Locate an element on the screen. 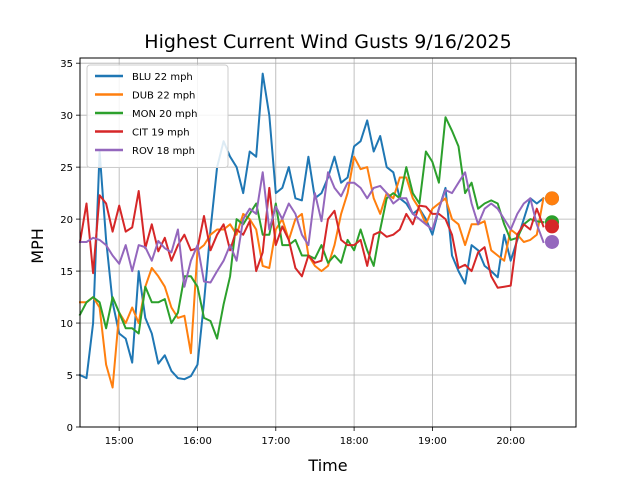 Image resolution: width=640 pixels, height=480 pixels. x-tick-label: 15:00 is located at coordinates (119, 441).